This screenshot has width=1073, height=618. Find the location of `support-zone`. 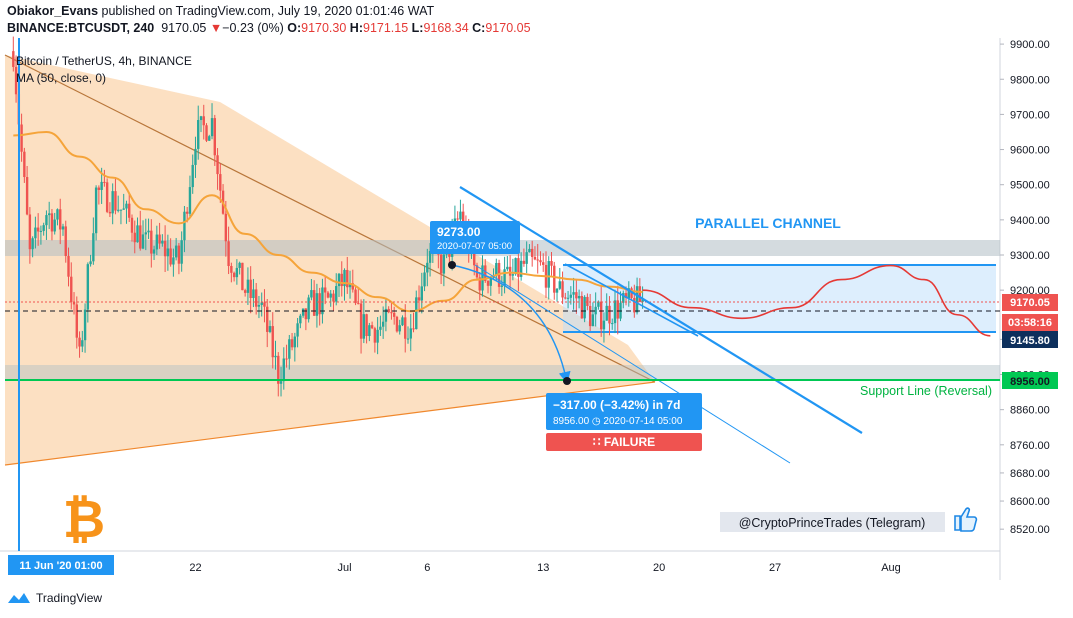

support-zone is located at coordinates (502, 373).